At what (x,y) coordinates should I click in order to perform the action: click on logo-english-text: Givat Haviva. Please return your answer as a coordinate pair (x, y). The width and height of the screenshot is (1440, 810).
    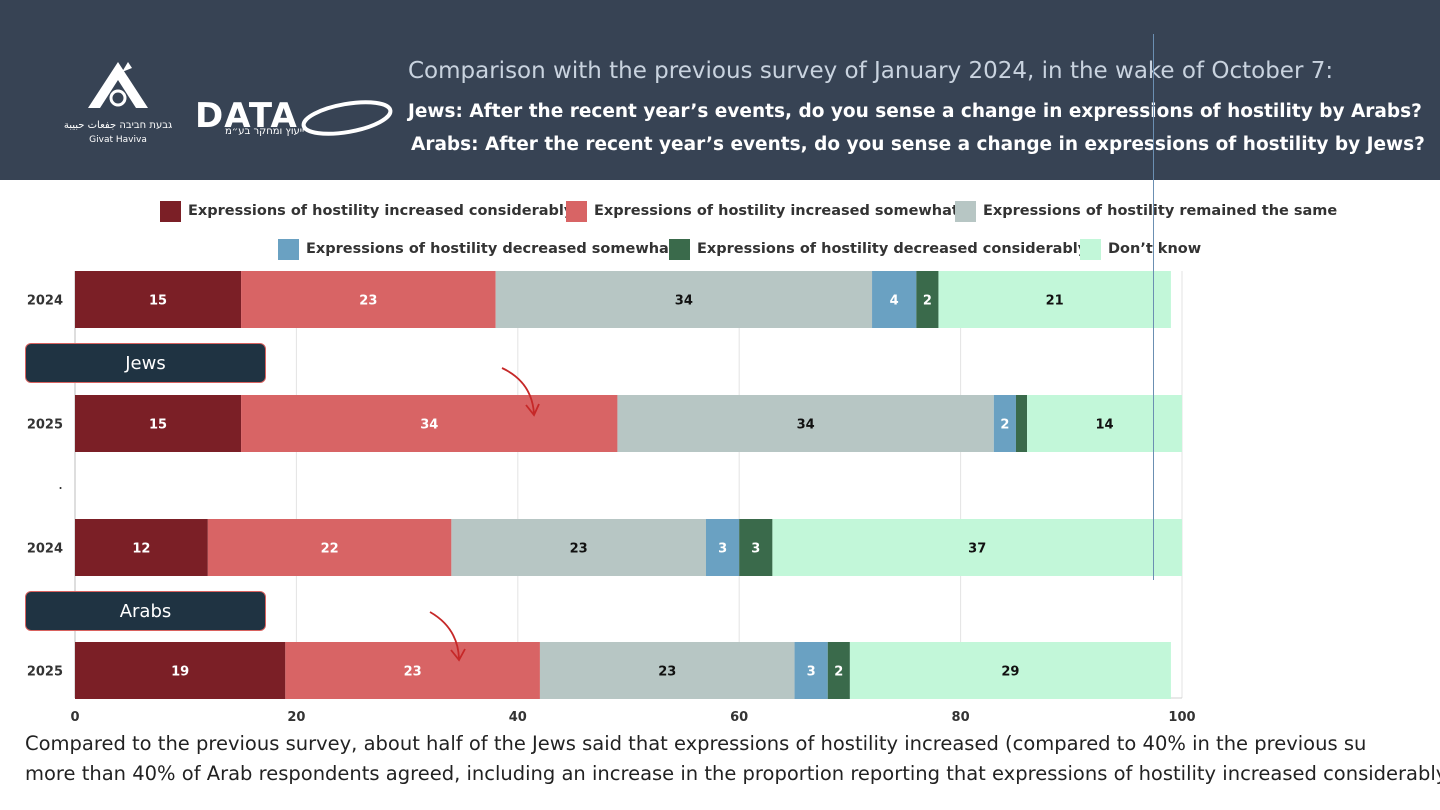
    Looking at the image, I should click on (118, 140).